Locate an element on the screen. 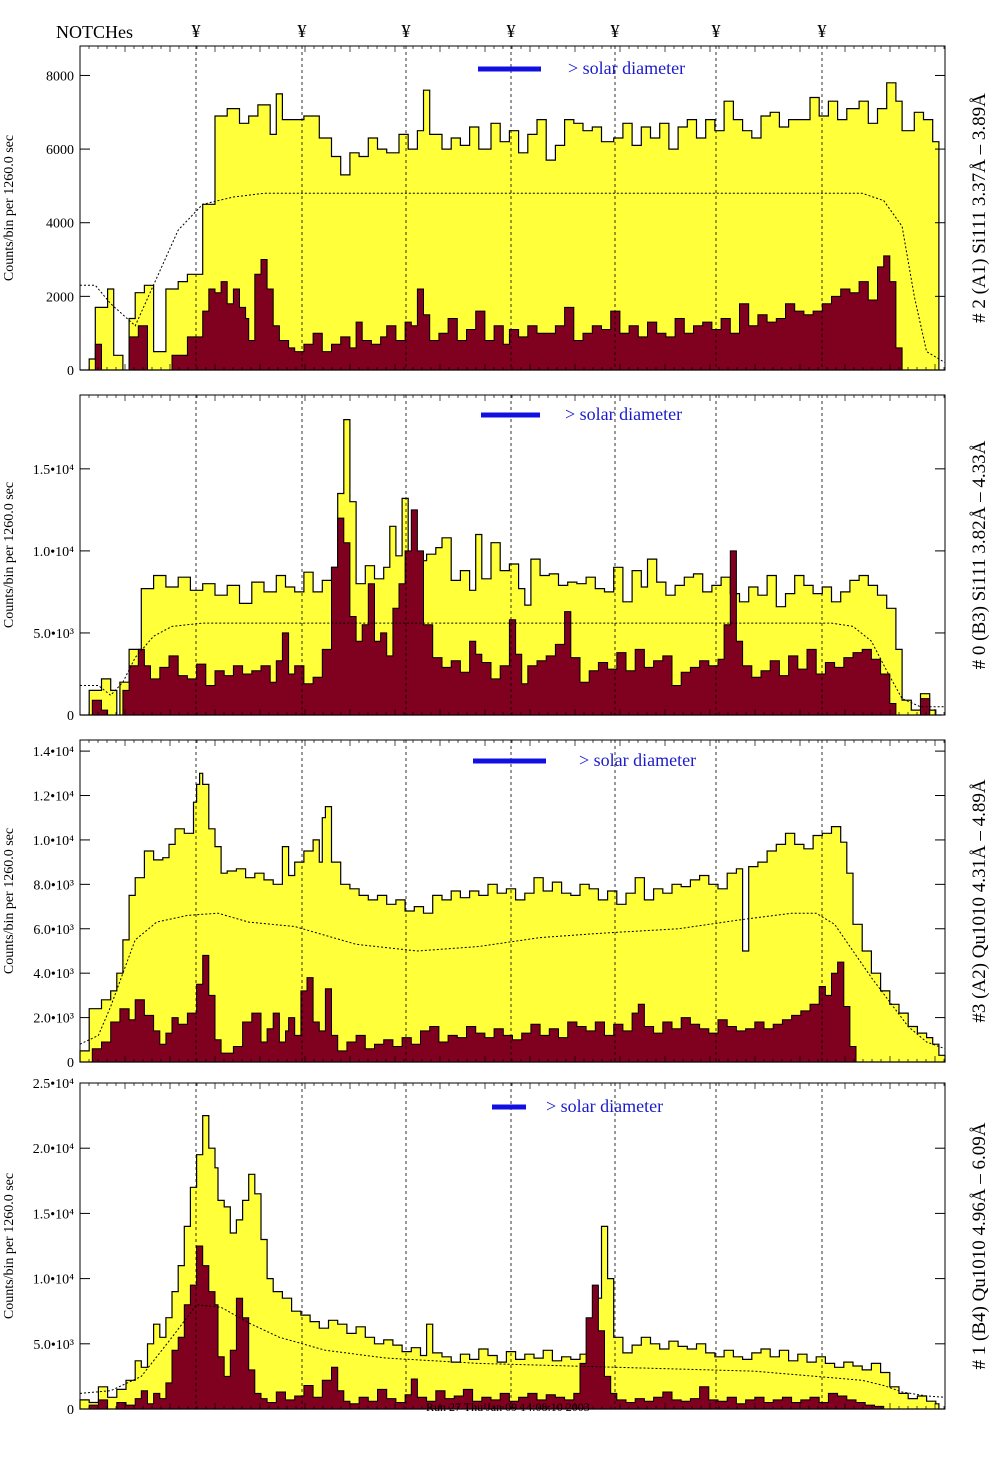 Image resolution: width=1004 pixels, height=1476 pixels. y-tick-label: 1.2•10⁴ is located at coordinates (53, 797).